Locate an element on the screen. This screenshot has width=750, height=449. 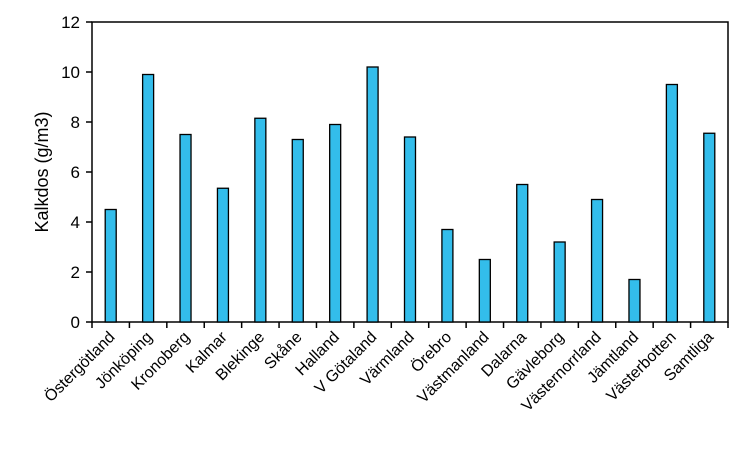
y-tick-label: 12 is located at coordinates (70, 22).